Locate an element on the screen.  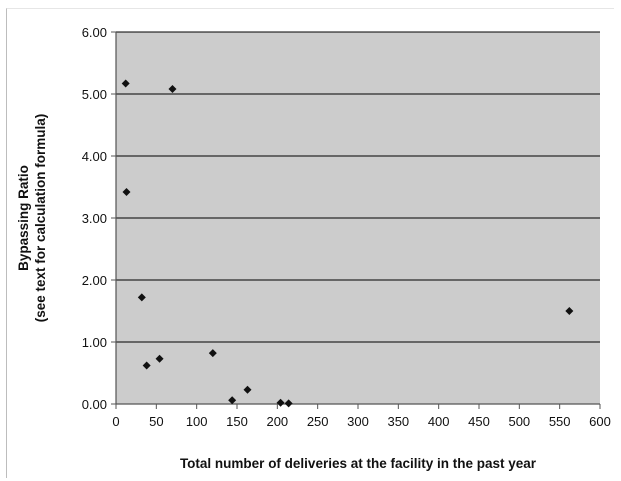
x-tick-label: 500 is located at coordinates (519, 421).